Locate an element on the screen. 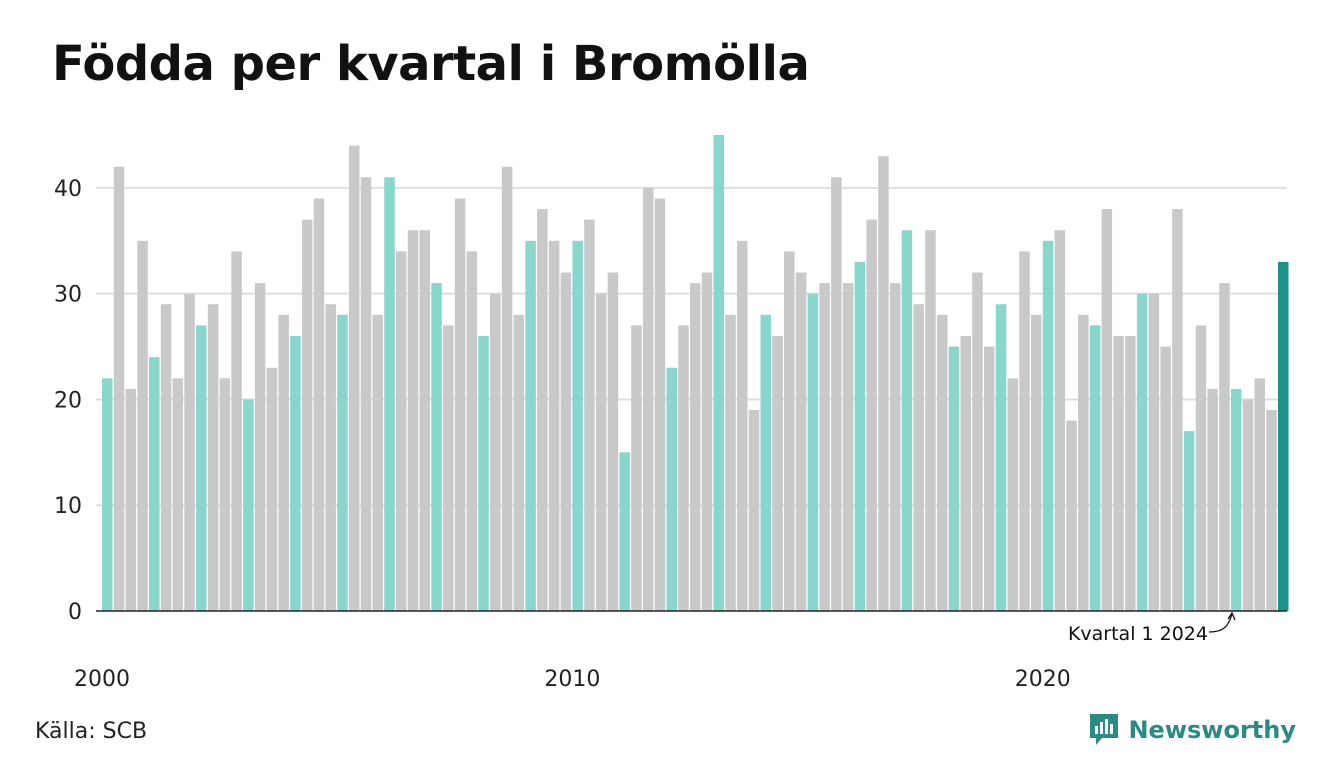 The width and height of the screenshot is (1340, 780). latest-annotation: Kvartal 1 2024 is located at coordinates (1152, 628).